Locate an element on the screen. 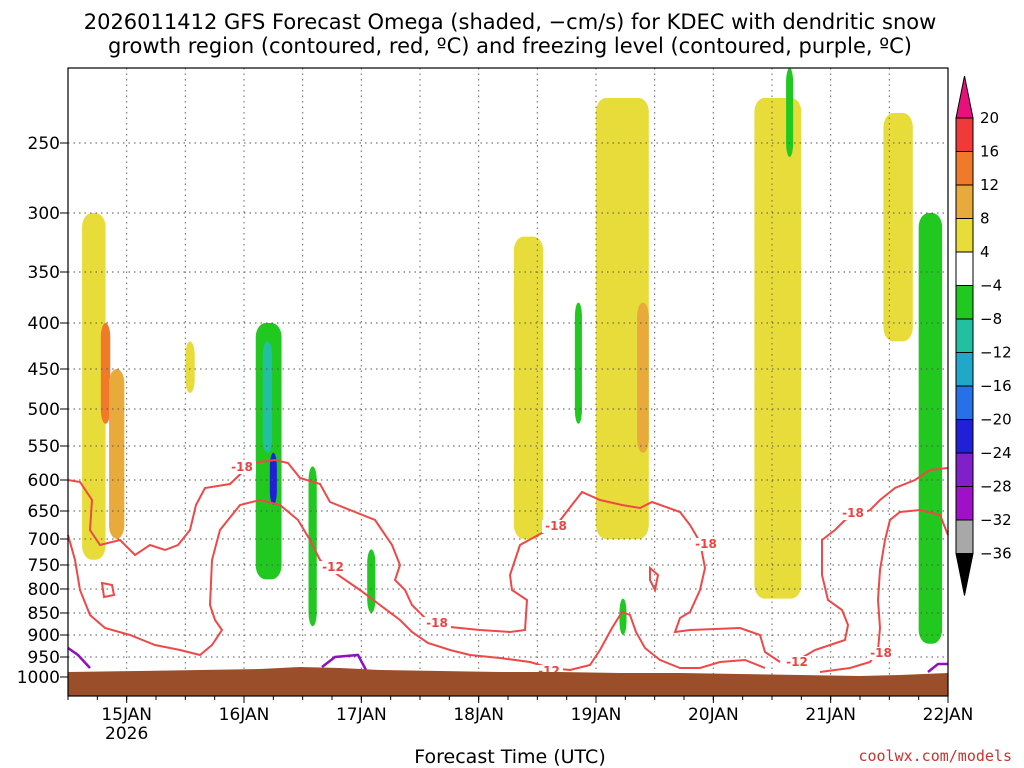 This screenshot has height=768, width=1024. x-tick-sublabel: 2026 is located at coordinates (126, 734).